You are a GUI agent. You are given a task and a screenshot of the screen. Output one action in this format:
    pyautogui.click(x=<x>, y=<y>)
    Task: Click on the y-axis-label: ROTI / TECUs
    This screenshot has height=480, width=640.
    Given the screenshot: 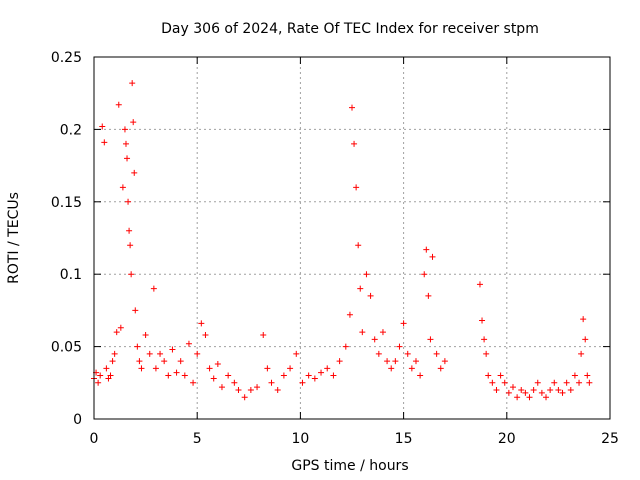 What is the action you would take?
    pyautogui.click(x=14, y=238)
    